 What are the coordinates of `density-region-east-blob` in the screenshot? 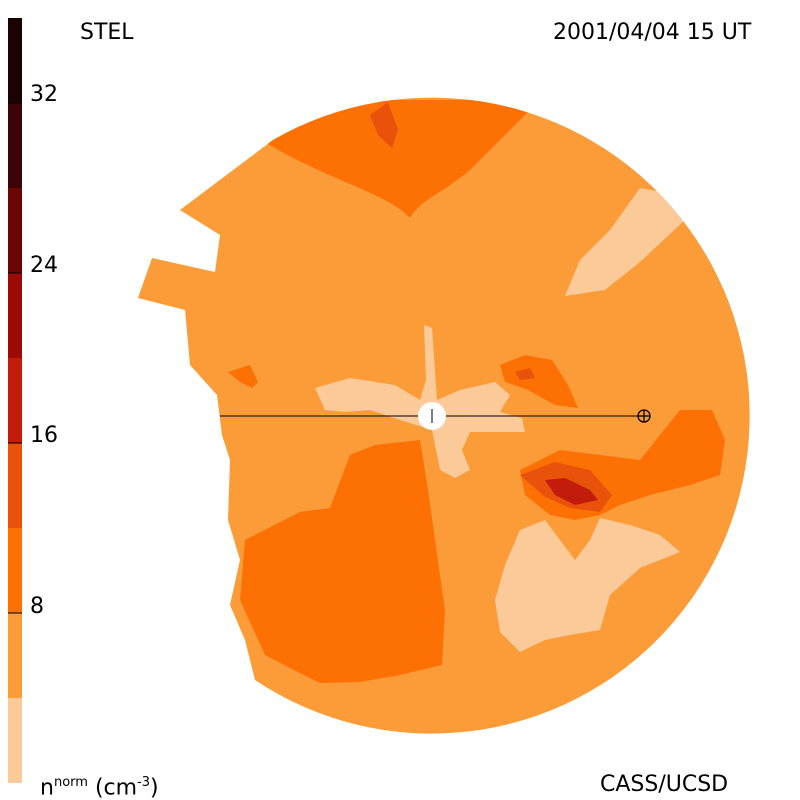 It's located at (539, 381).